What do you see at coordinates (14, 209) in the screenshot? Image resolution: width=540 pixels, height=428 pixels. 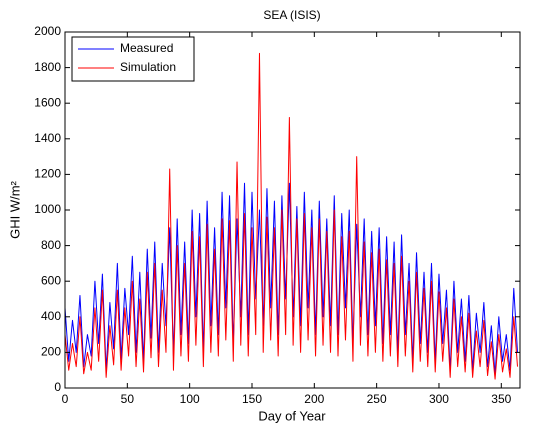 I see `y-axis-label: GHI W/m²` at bounding box center [14, 209].